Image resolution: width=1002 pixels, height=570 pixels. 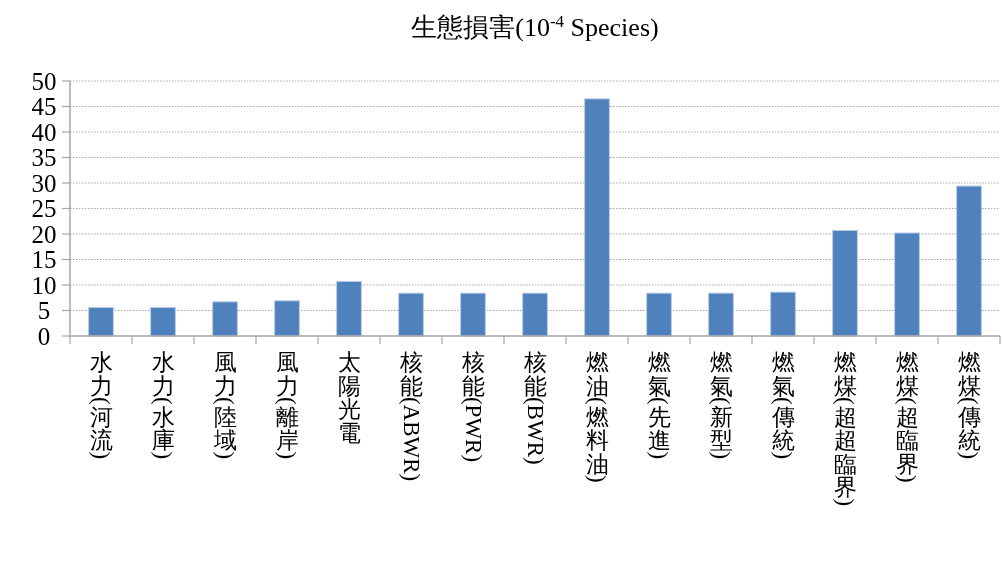 I want to click on y-tick-label: 45, so click(x=44, y=106).